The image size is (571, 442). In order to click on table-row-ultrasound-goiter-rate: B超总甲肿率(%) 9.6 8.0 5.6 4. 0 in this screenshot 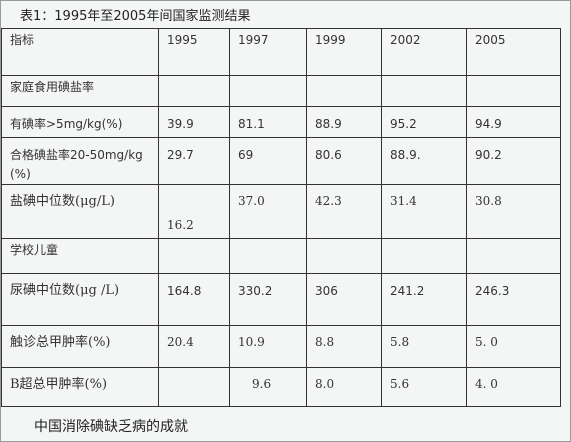, I will do `click(281, 387)`.